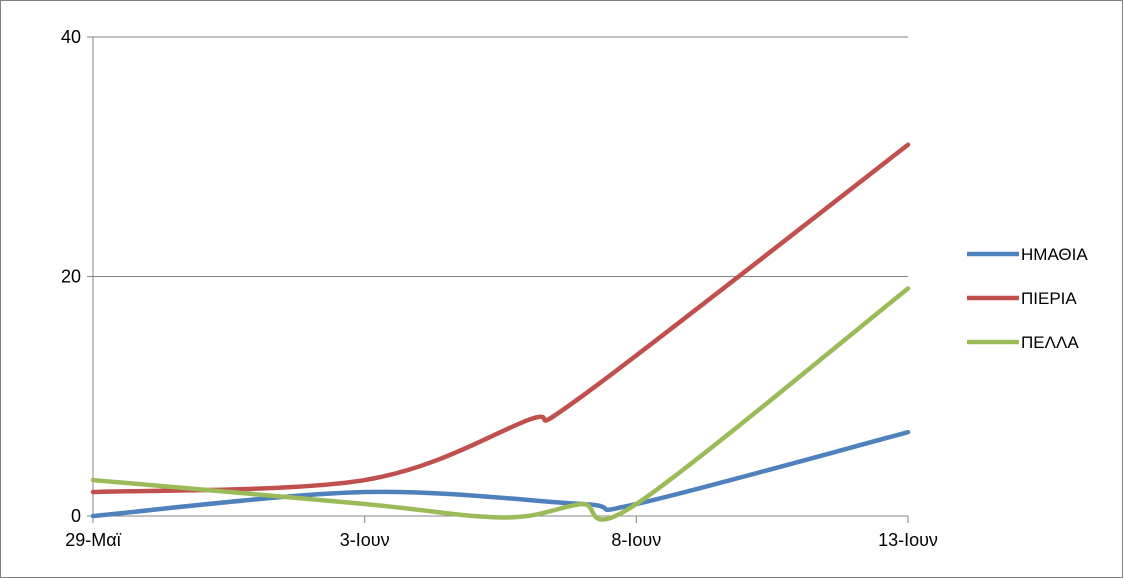 Image resolution: width=1123 pixels, height=578 pixels. I want to click on legend: ΗΜΑΘΙΑ ΠΙΕΡΙΑ ΠΕΛΛΑ, so click(1027, 298).